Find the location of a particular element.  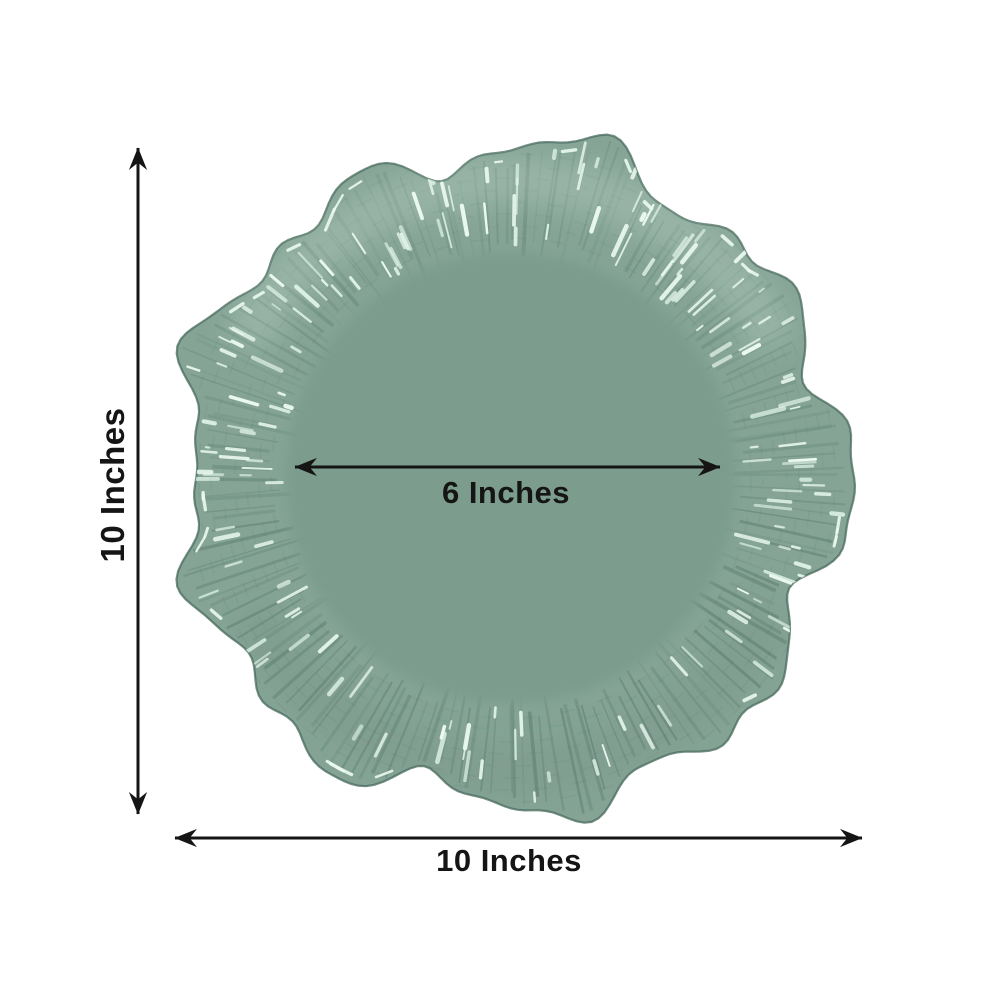

bottom-dimension-label: 10 Inches is located at coordinates (509, 860).